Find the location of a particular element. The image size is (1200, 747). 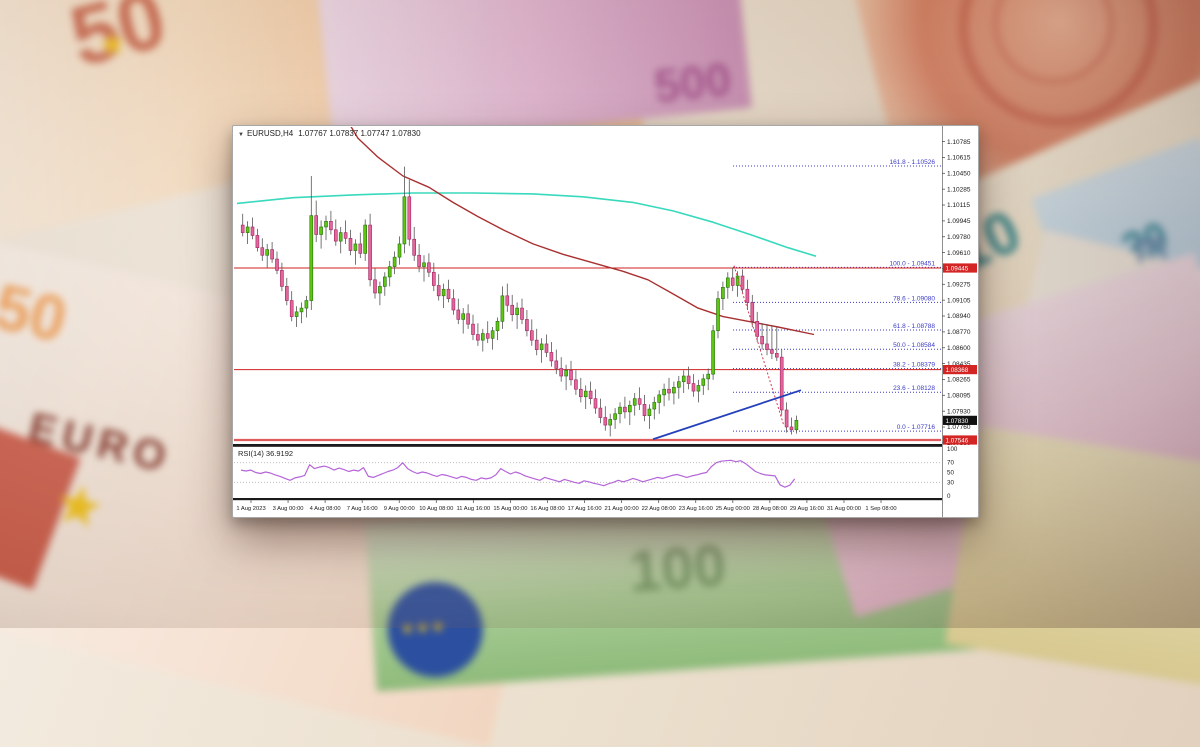

rsi-scale-label: 50 is located at coordinates (950, 473).